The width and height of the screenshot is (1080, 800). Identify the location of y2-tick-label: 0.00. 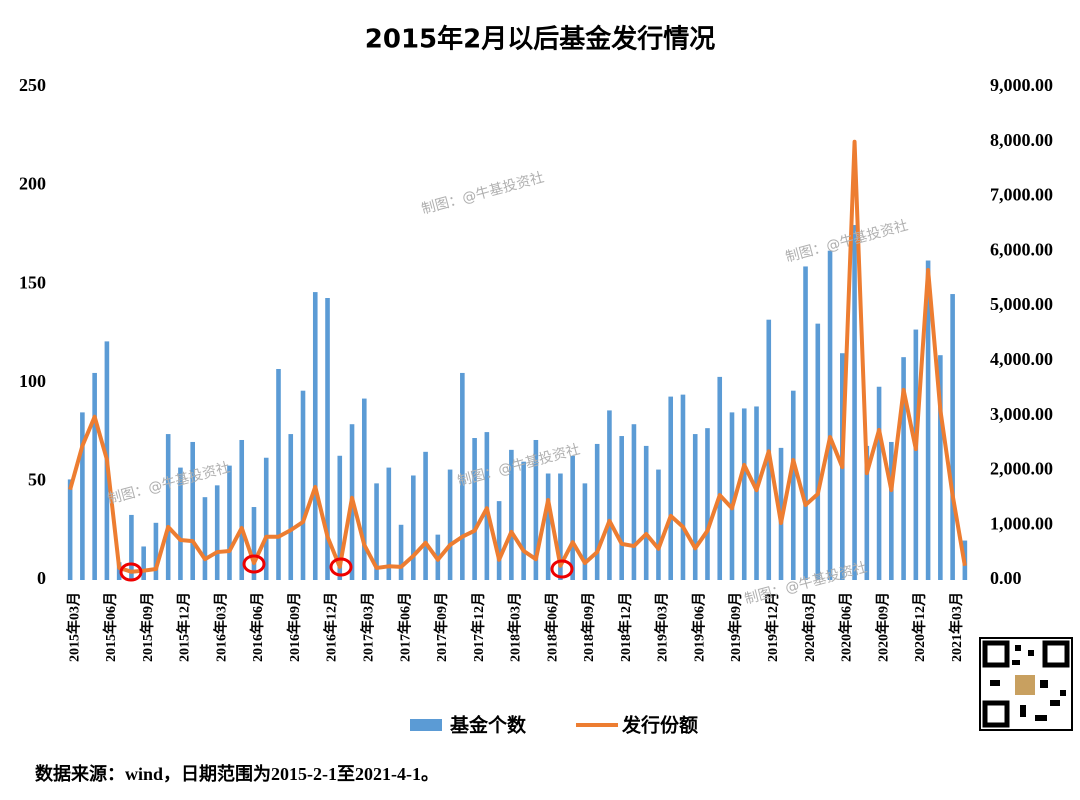
(1006, 578).